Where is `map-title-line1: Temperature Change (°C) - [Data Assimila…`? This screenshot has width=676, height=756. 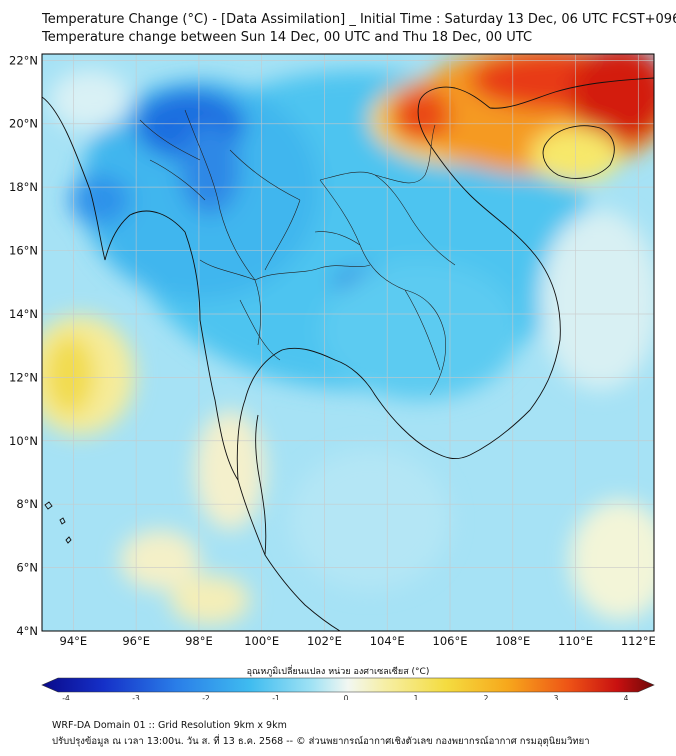
map-title-line1: Temperature Change (°C) - [Data Assimila… is located at coordinates (359, 19).